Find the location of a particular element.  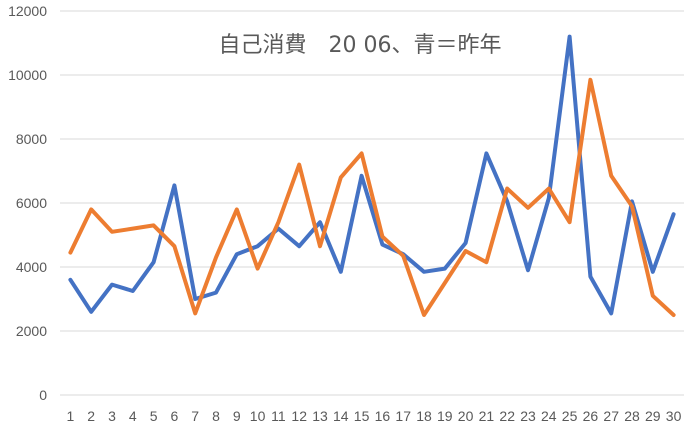

x-tick-label: 9 is located at coordinates (237, 416).